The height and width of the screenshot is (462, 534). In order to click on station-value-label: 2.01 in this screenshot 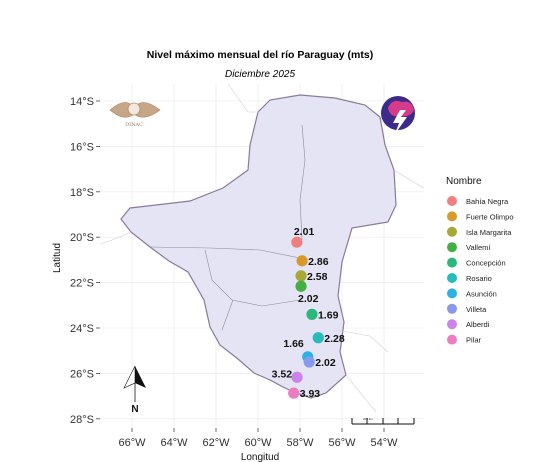, I will do `click(304, 232)`.